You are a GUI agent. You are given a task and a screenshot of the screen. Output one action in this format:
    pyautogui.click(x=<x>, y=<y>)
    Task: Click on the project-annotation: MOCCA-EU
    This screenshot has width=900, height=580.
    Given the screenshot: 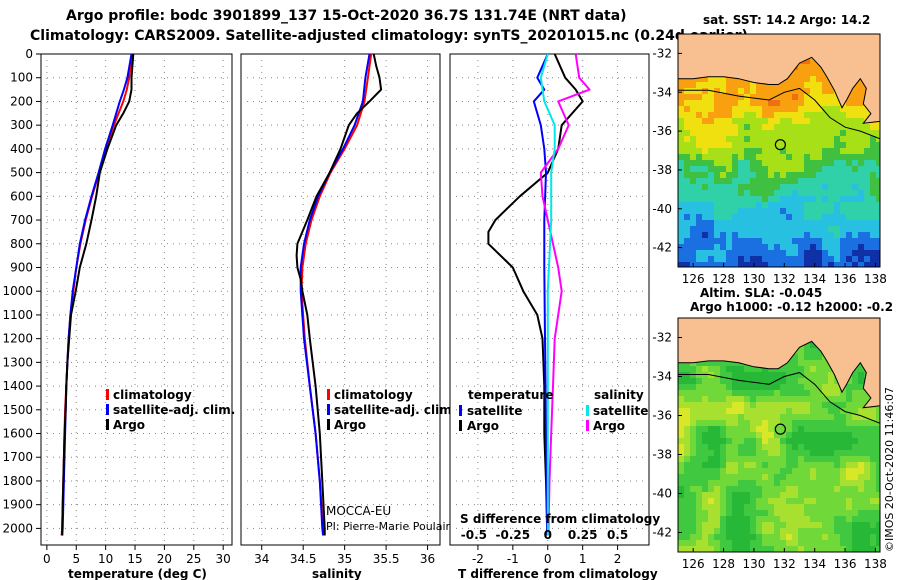 What is the action you would take?
    pyautogui.click(x=358, y=511)
    